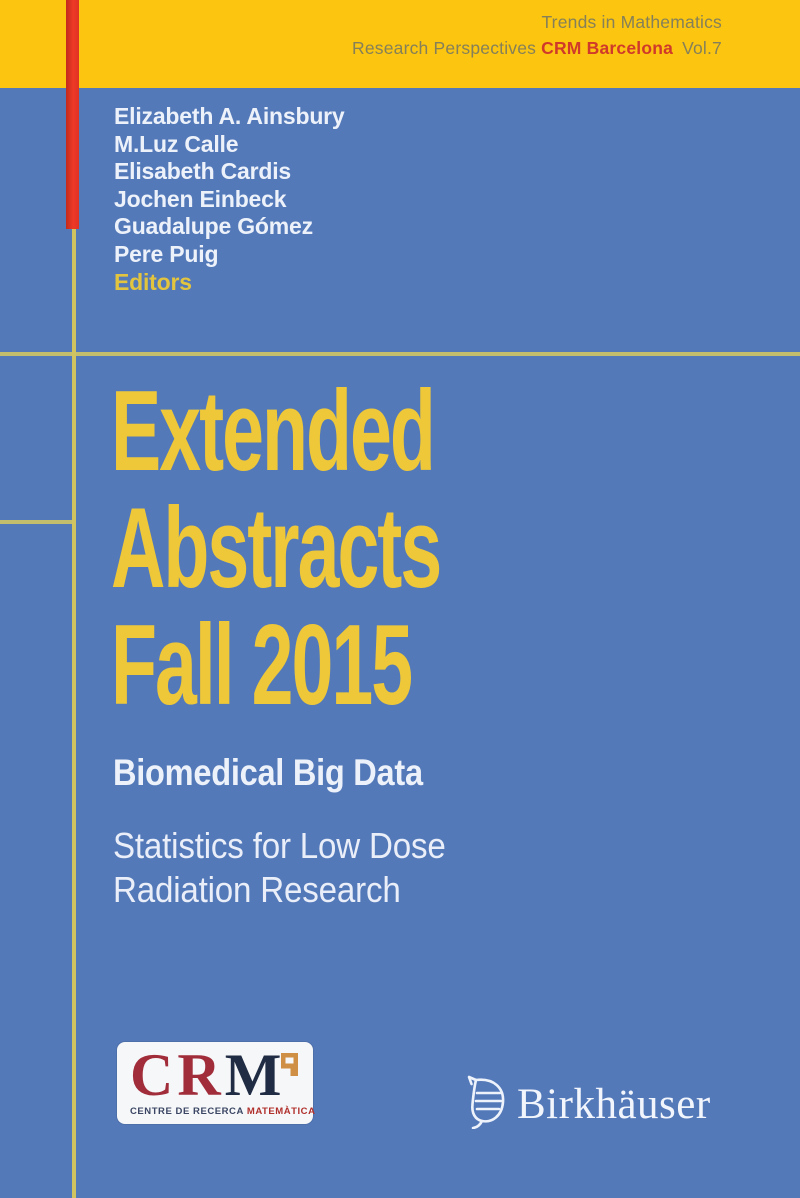 This screenshot has height=1198, width=800. I want to click on editor-name: Jochen Einbeck, so click(200, 198).